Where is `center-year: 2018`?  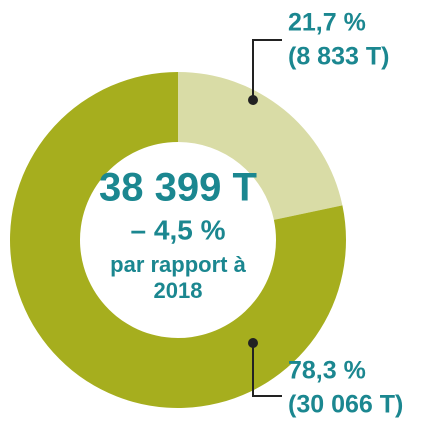
center-year: 2018 is located at coordinates (178, 290).